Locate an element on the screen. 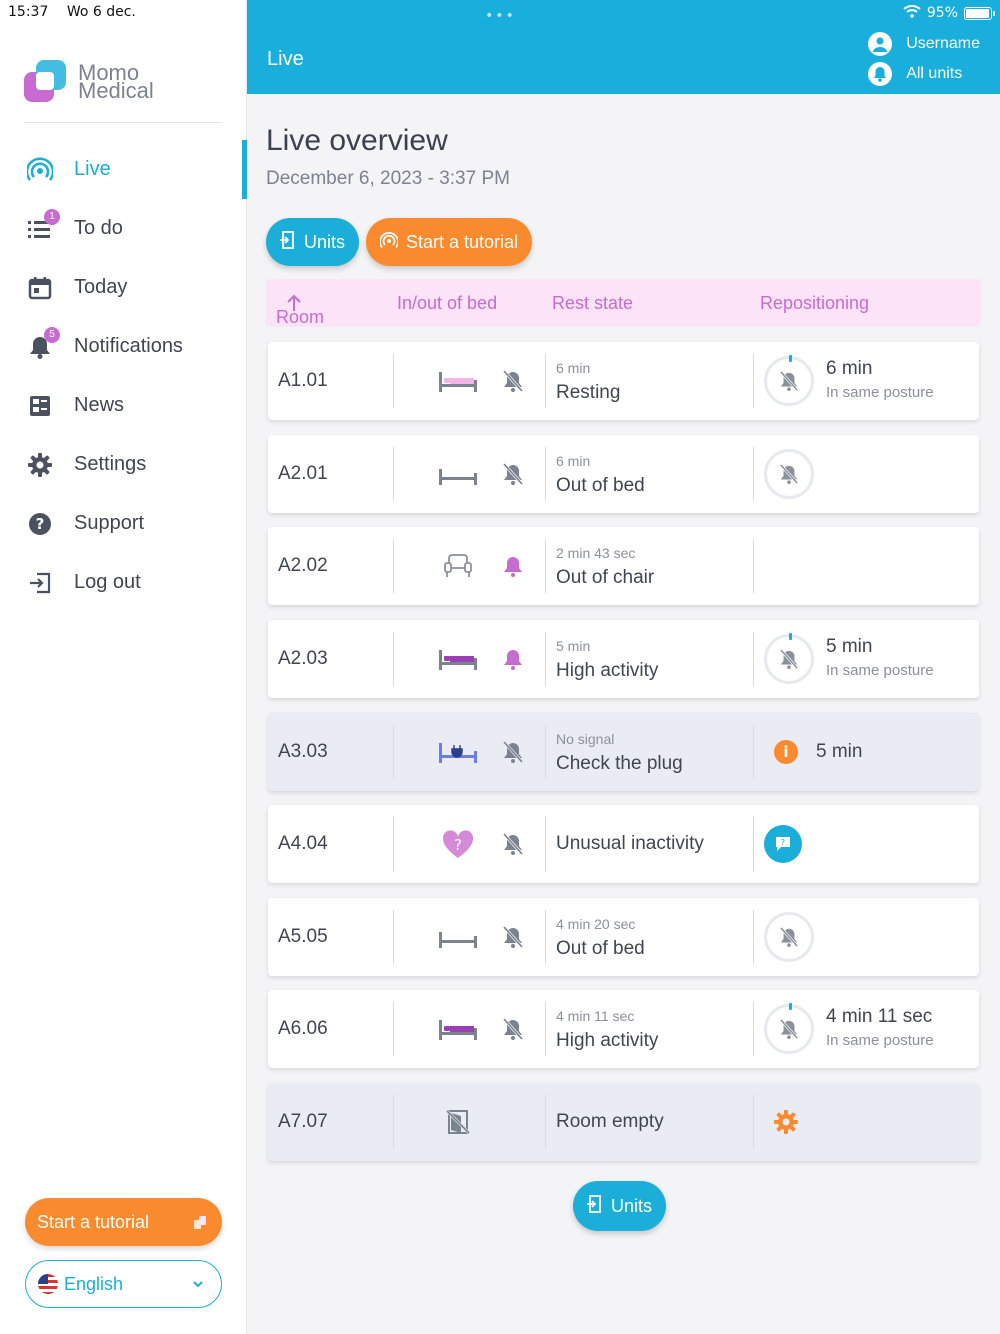 The width and height of the screenshot is (1000, 1334). sort-arrow-up-icon is located at coordinates (294, 302).